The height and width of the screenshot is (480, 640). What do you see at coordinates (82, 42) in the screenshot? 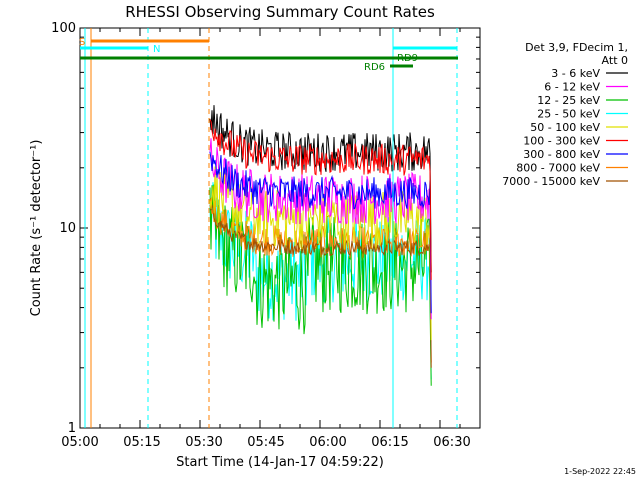
I see `saa-label: S` at bounding box center [82, 42].